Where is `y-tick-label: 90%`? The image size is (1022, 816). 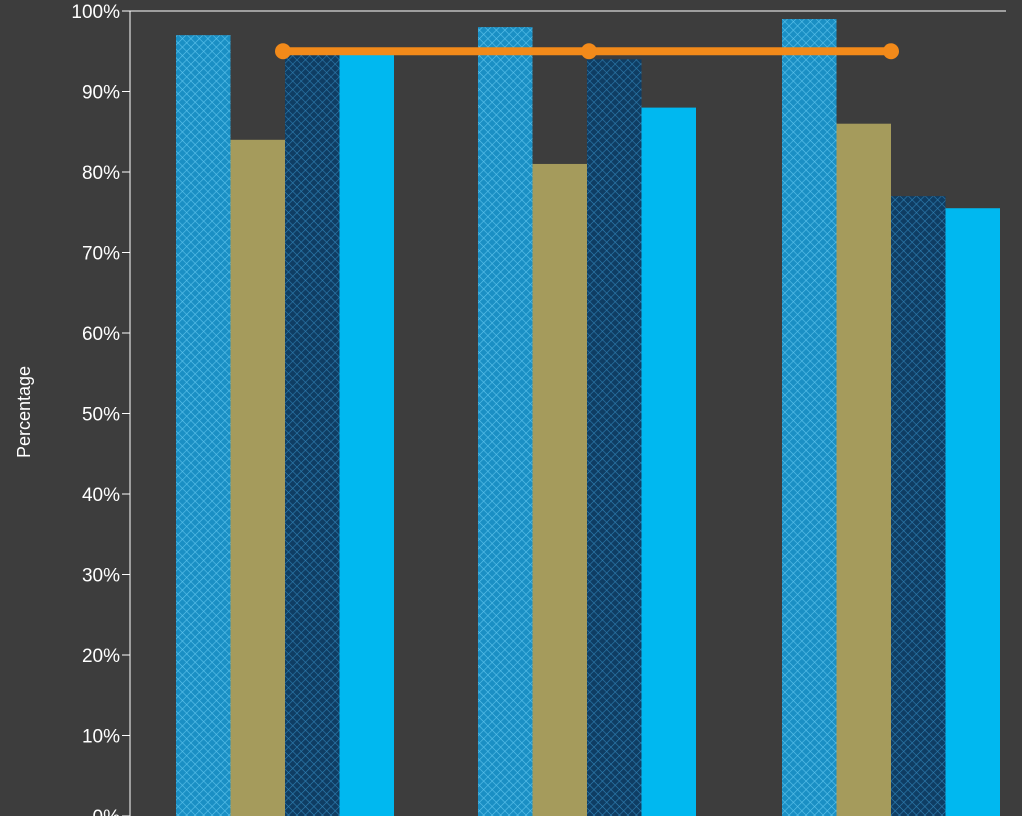
y-tick-label: 90% is located at coordinates (101, 93).